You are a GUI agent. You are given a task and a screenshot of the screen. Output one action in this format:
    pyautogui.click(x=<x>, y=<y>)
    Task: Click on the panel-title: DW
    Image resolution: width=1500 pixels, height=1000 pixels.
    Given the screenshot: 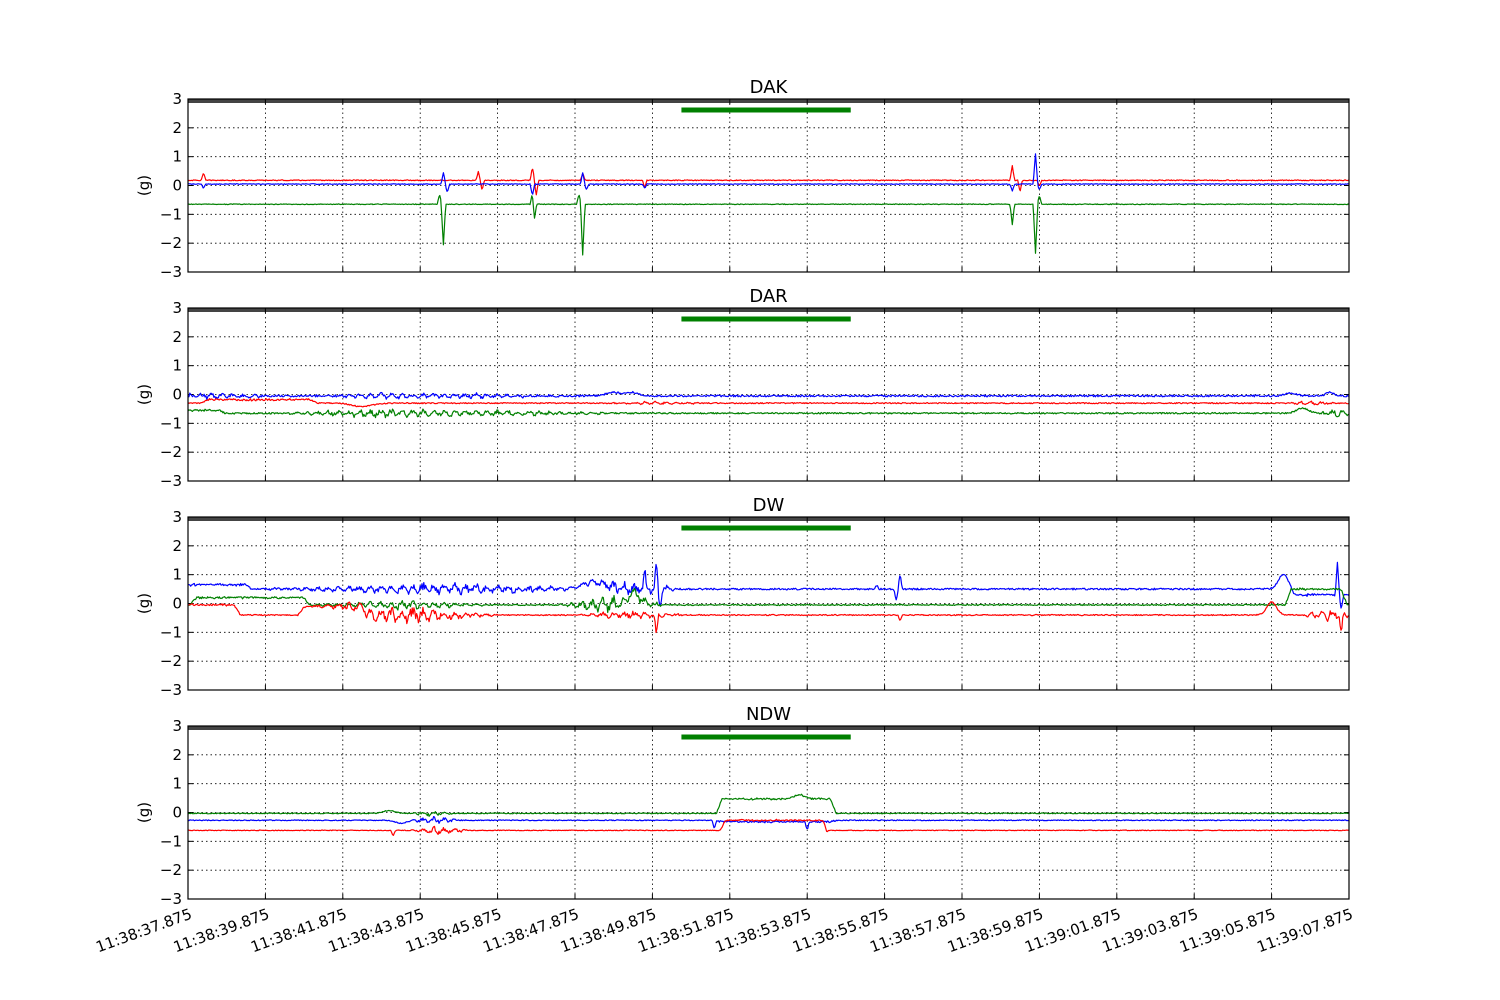 What is the action you would take?
    pyautogui.click(x=769, y=505)
    